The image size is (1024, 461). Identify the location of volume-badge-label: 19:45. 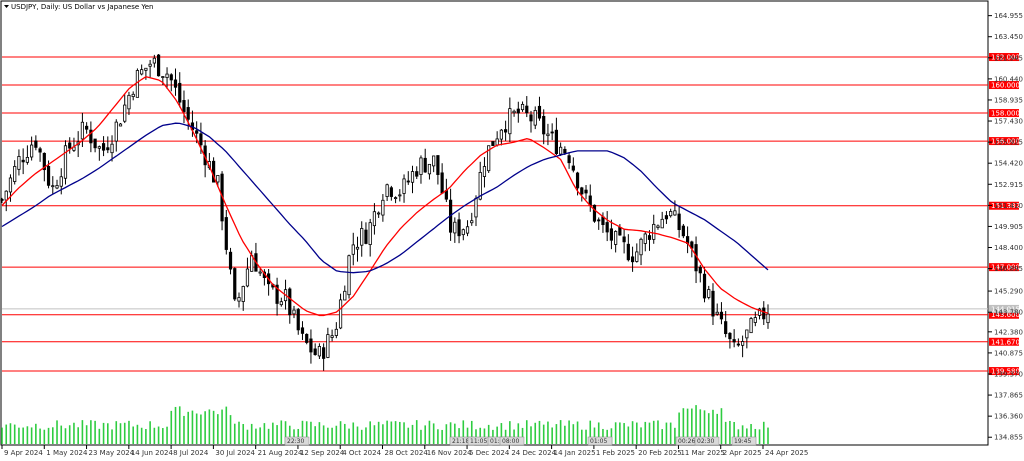
(742, 441).